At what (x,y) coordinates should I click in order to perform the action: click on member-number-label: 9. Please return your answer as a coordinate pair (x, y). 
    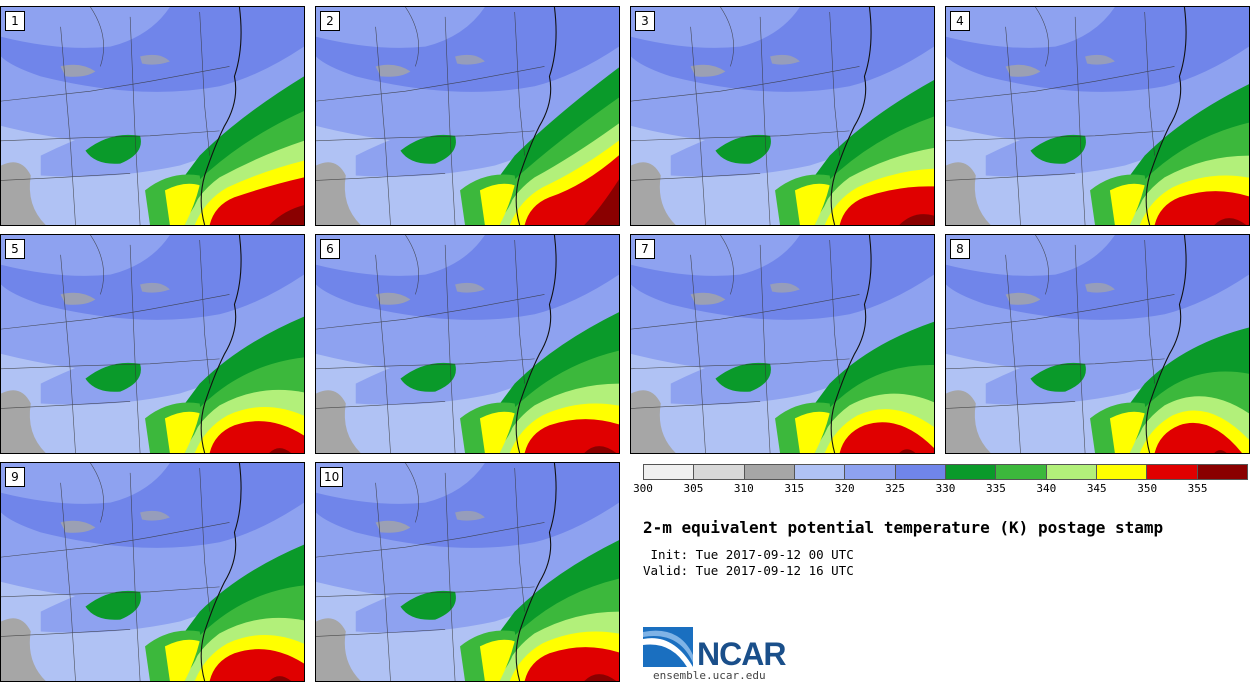
    Looking at the image, I should click on (15, 477).